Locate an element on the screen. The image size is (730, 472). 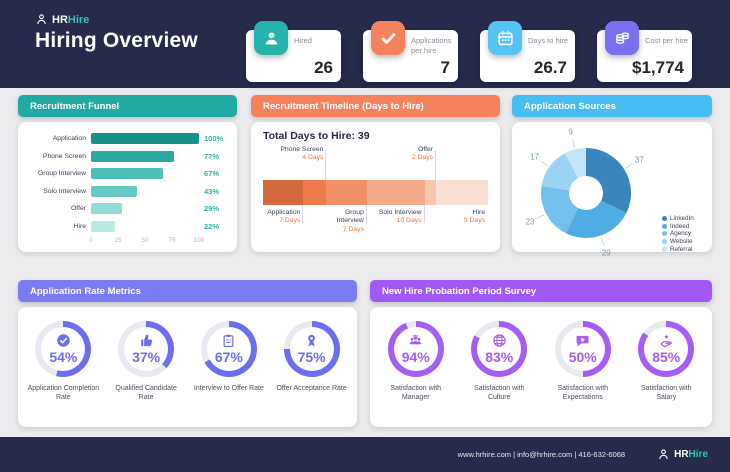
timeline-segment-hire is located at coordinates (462, 192).